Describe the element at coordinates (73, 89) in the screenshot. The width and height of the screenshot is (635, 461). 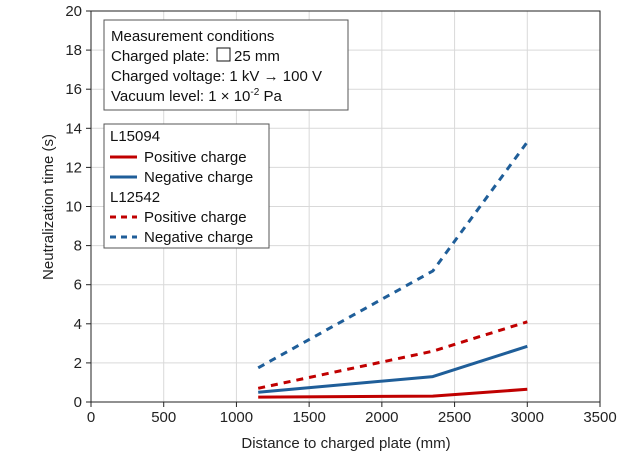
I see `y-tick-label-8: 16` at that location.